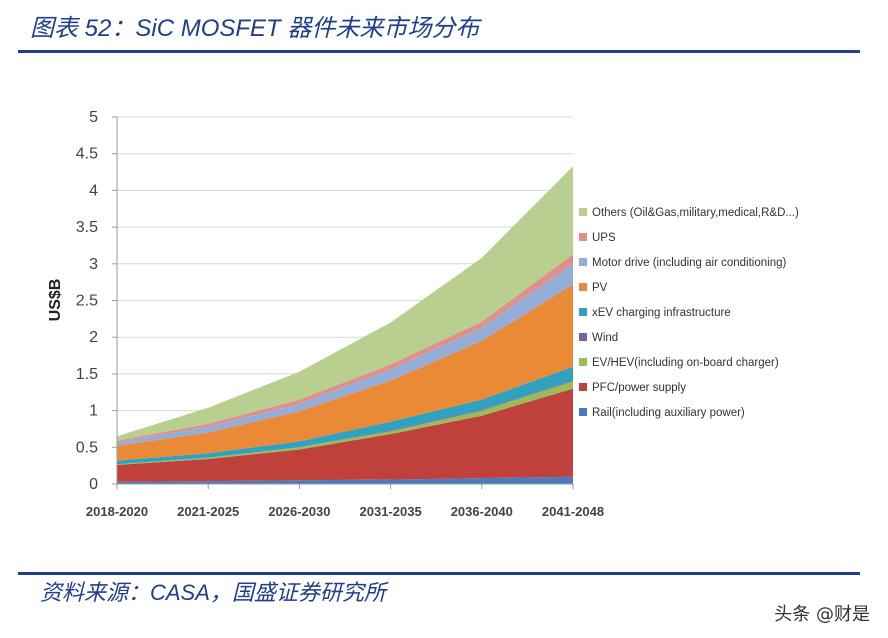 This screenshot has width=888, height=638. What do you see at coordinates (573, 511) in the screenshot?
I see `x-tick-label: 2041-2048` at bounding box center [573, 511].